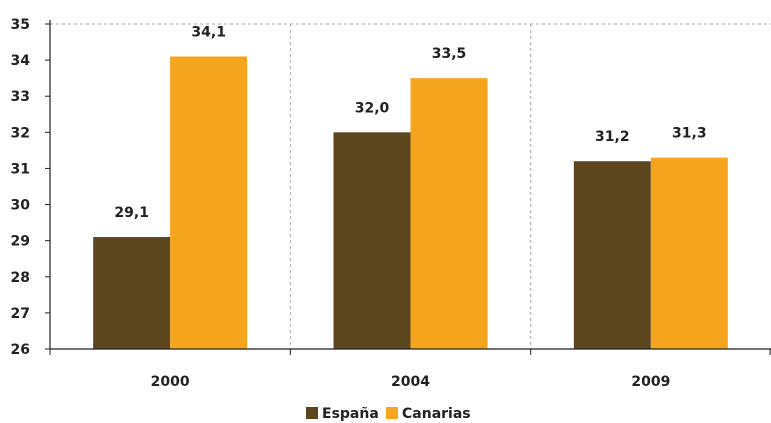 The width and height of the screenshot is (771, 423). I want to click on data-label-canarias-2009: 31,3, so click(689, 134).